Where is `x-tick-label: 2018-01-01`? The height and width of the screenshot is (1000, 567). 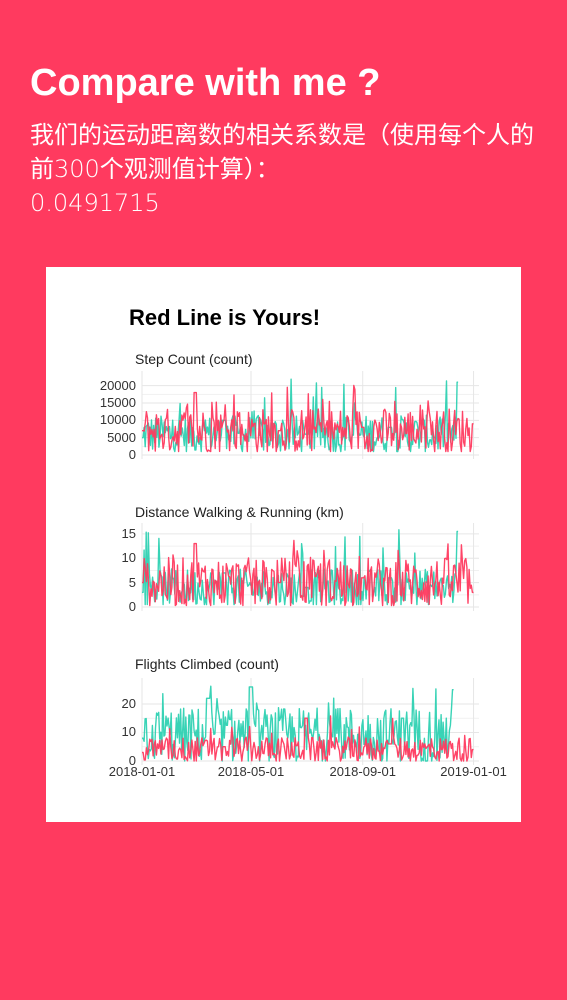 x-tick-label: 2018-01-01 is located at coordinates (142, 771).